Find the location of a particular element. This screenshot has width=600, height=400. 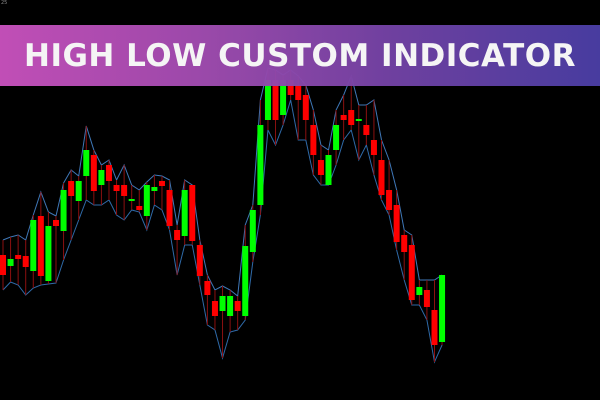

banner-title: HIGH LOW CUSTOM INDICATOR is located at coordinates (300, 55).